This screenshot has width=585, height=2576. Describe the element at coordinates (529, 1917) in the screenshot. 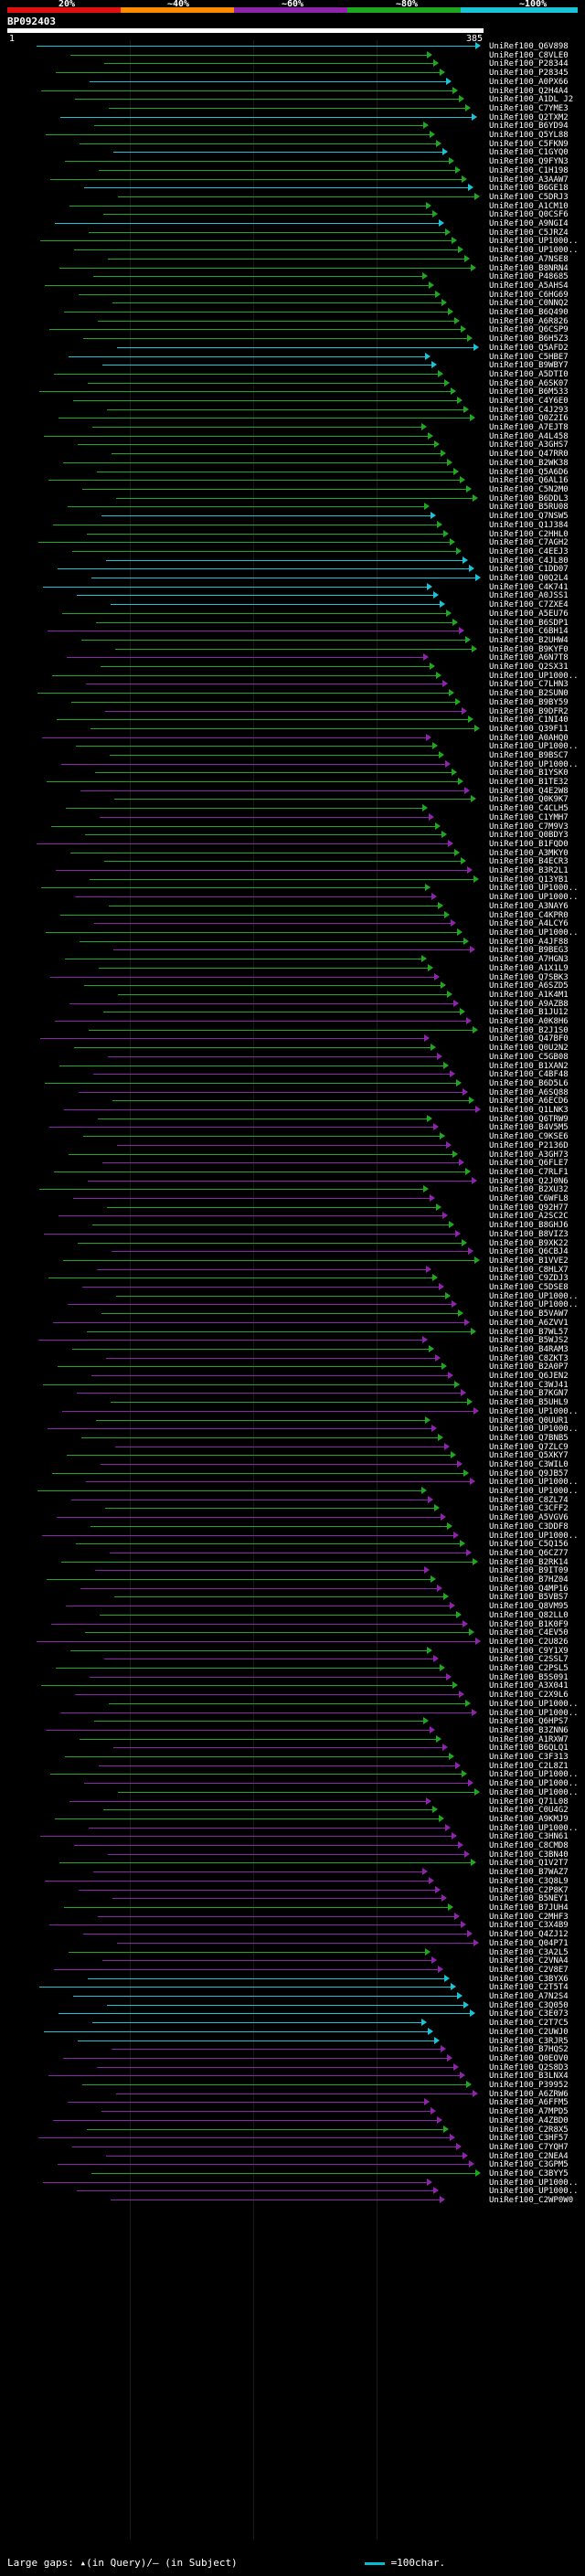

I see `hit-label: UniRef100_C2MHF3` at that location.